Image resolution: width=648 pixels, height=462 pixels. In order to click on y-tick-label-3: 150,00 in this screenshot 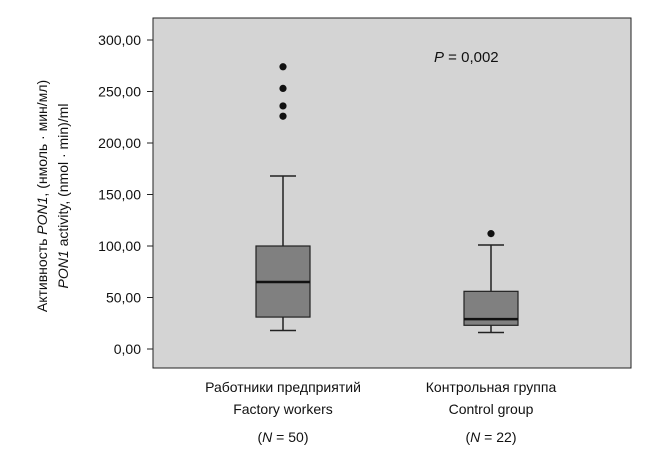, I will do `click(119, 195)`.